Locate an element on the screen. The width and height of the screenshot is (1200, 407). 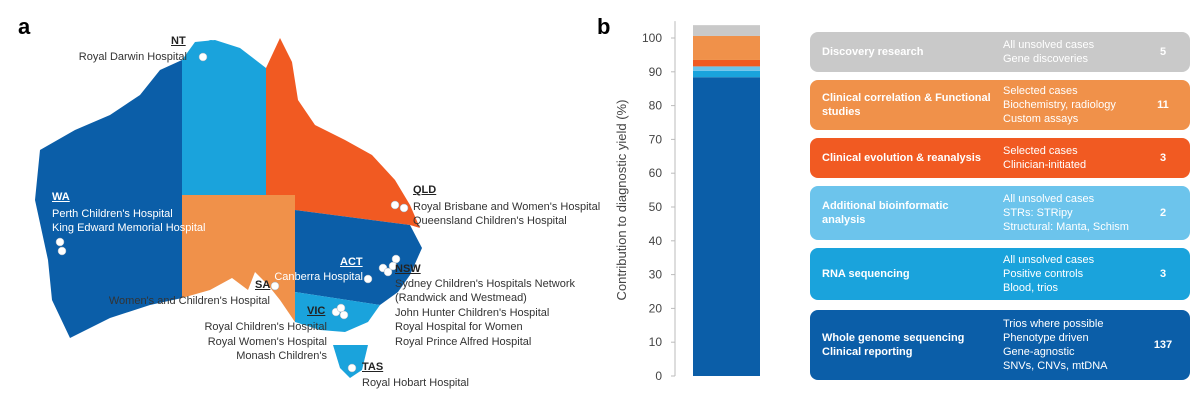
detail-line: Phenotype driven is located at coordinates (1046, 338).